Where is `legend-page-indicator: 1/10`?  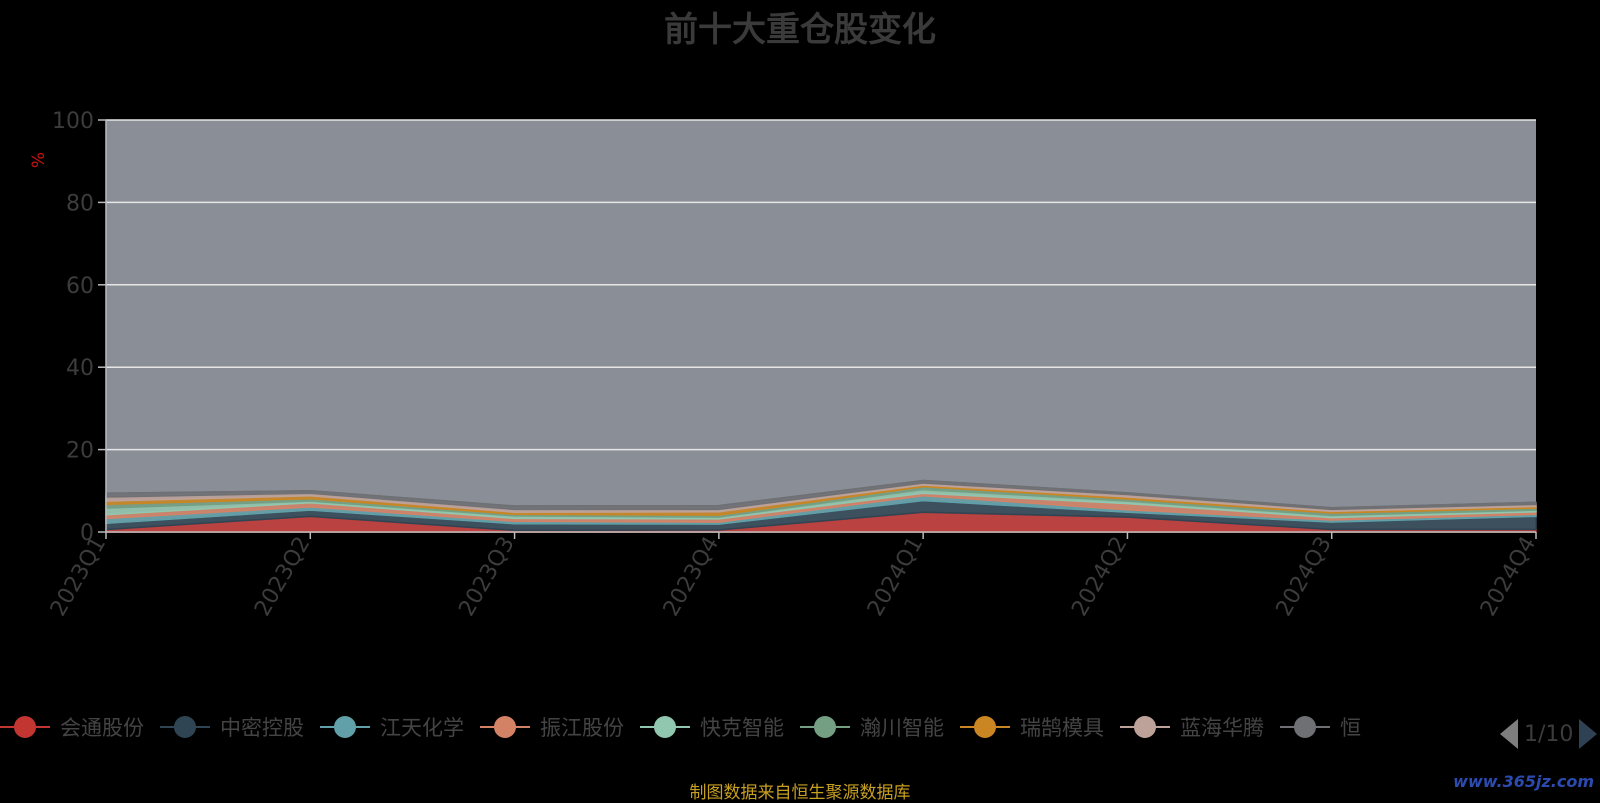 legend-page-indicator: 1/10 is located at coordinates (1549, 734).